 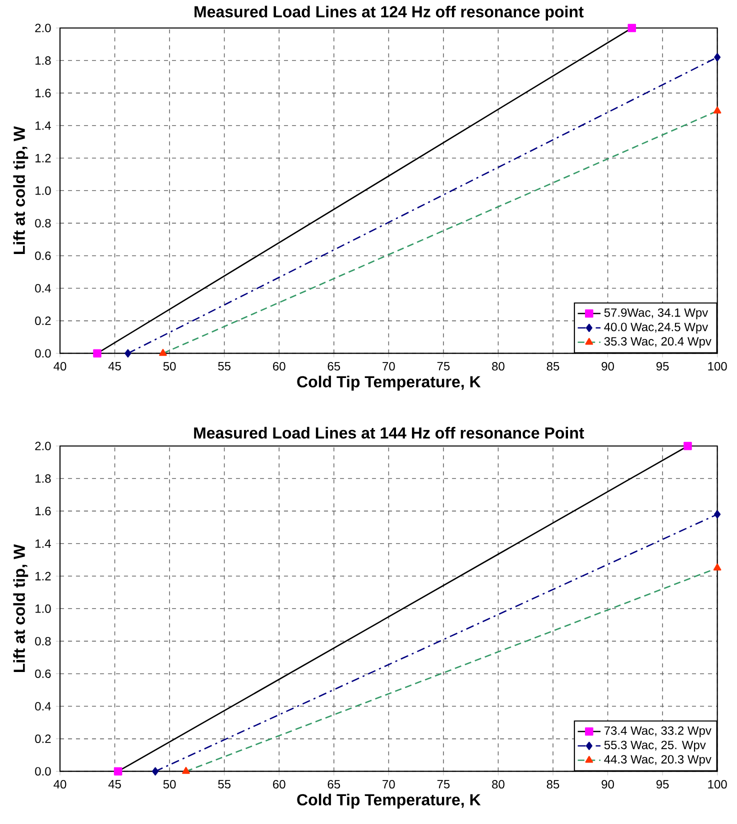 I want to click on legend-label: 57.9Wac, 34.1 Wpv, so click(x=656, y=314).